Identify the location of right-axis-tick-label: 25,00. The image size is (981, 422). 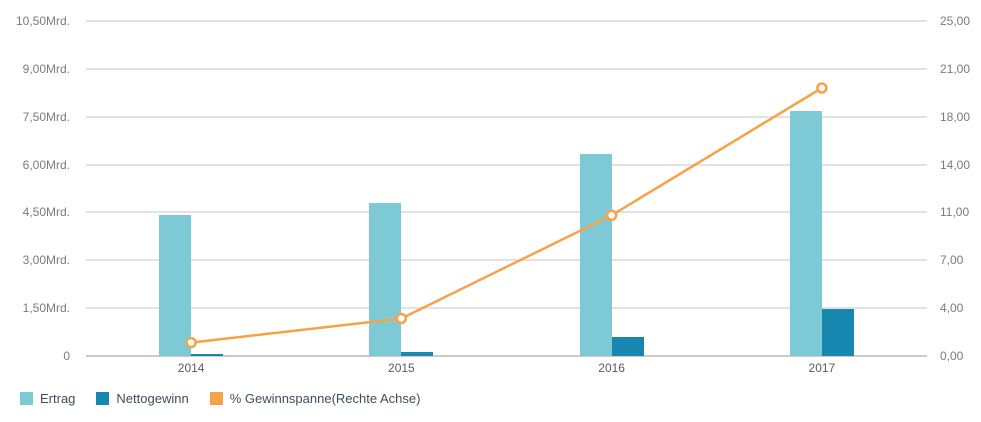
(955, 21).